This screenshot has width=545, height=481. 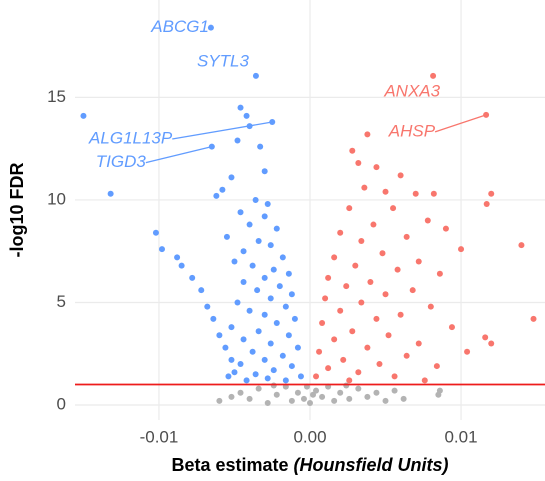 I want to click on point-label: SYTL3, so click(x=223, y=60).